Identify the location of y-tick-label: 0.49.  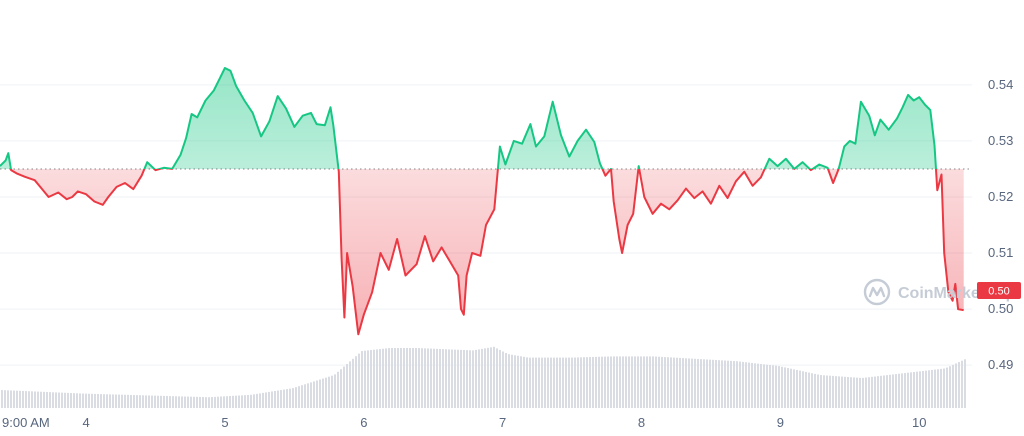
(1000, 364).